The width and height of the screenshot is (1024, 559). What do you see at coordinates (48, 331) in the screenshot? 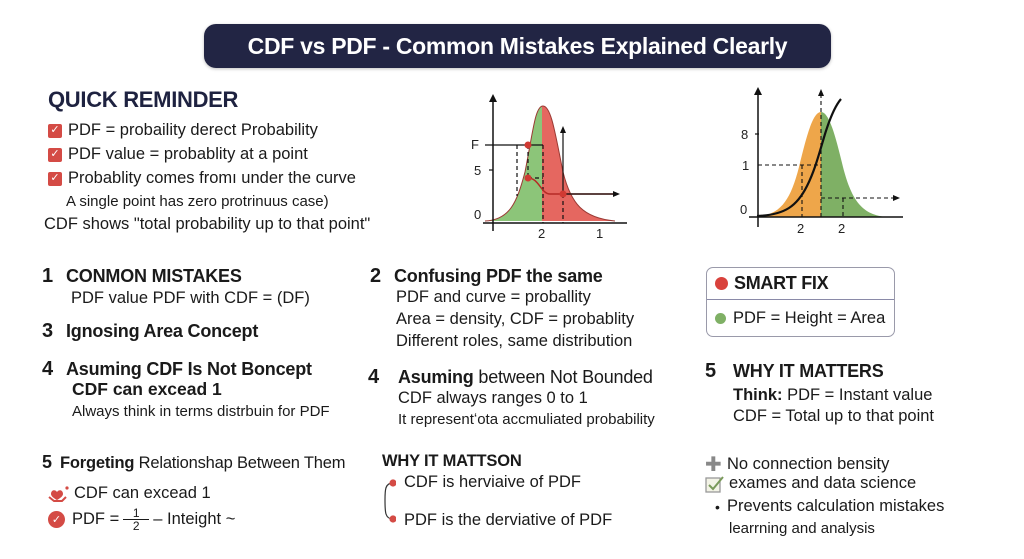
I see `section-number: 3` at bounding box center [48, 331].